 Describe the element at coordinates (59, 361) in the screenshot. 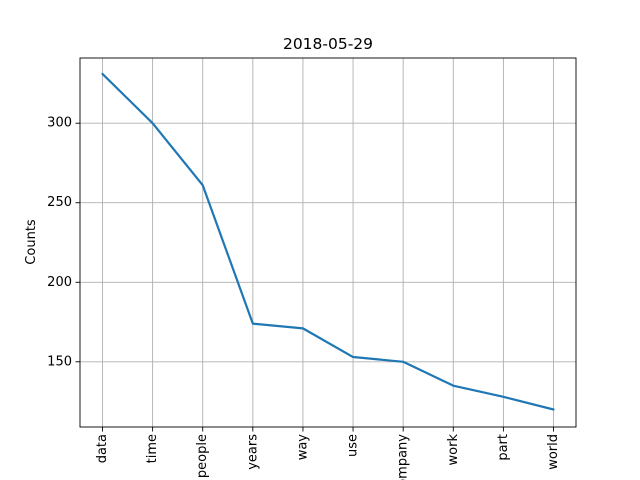

I see `y-tick-label: 150` at that location.